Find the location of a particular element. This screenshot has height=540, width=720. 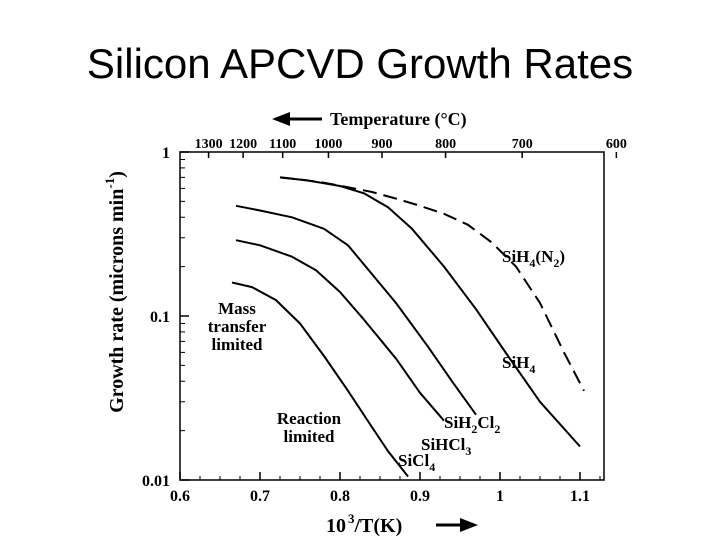

series-label-sicl4: SiCl4 is located at coordinates (416, 462).